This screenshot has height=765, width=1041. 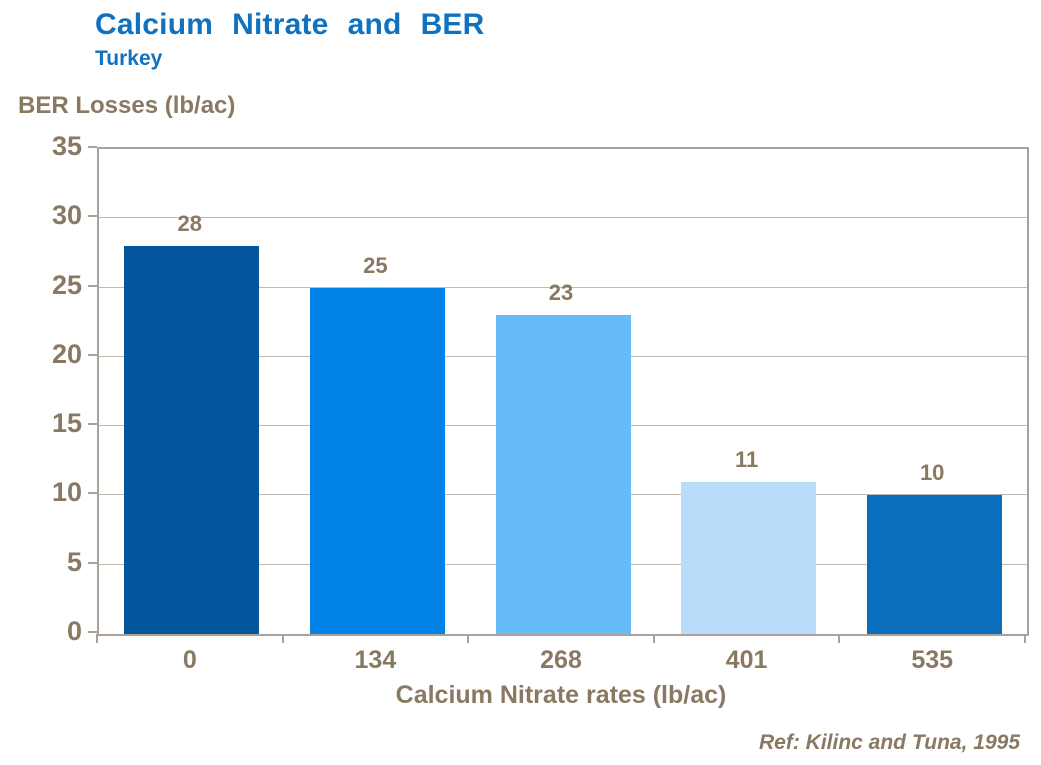 I want to click on bar-value-label: 25, so click(x=375, y=265).